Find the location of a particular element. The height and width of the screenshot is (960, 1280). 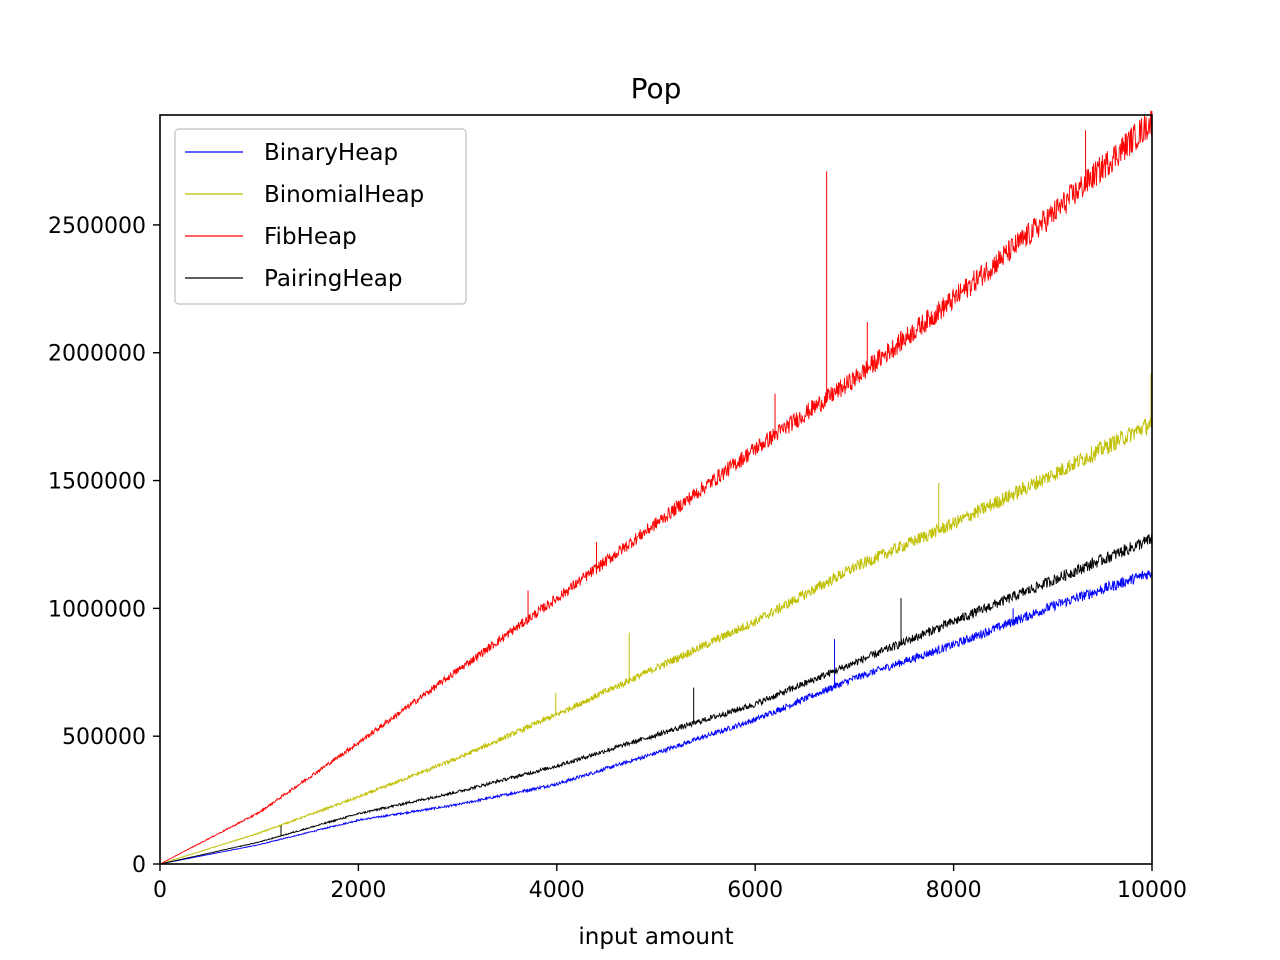

chart-title: Pop is located at coordinates (656, 88).